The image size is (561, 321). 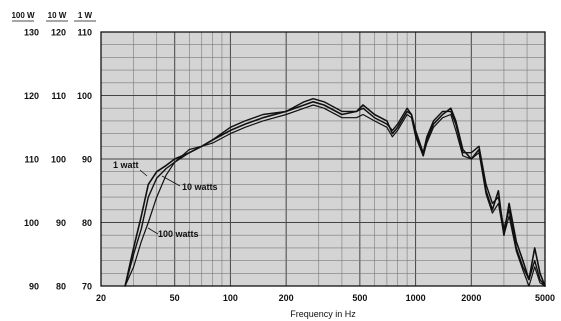 I want to click on annotation-1-watt: 1 watt, so click(x=126, y=165).